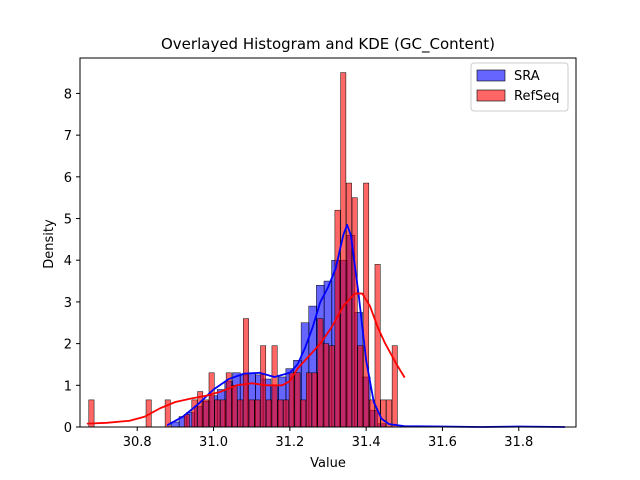 The width and height of the screenshot is (640, 480). What do you see at coordinates (68, 220) in the screenshot?
I see `y-tick-label-5: 5` at bounding box center [68, 220].